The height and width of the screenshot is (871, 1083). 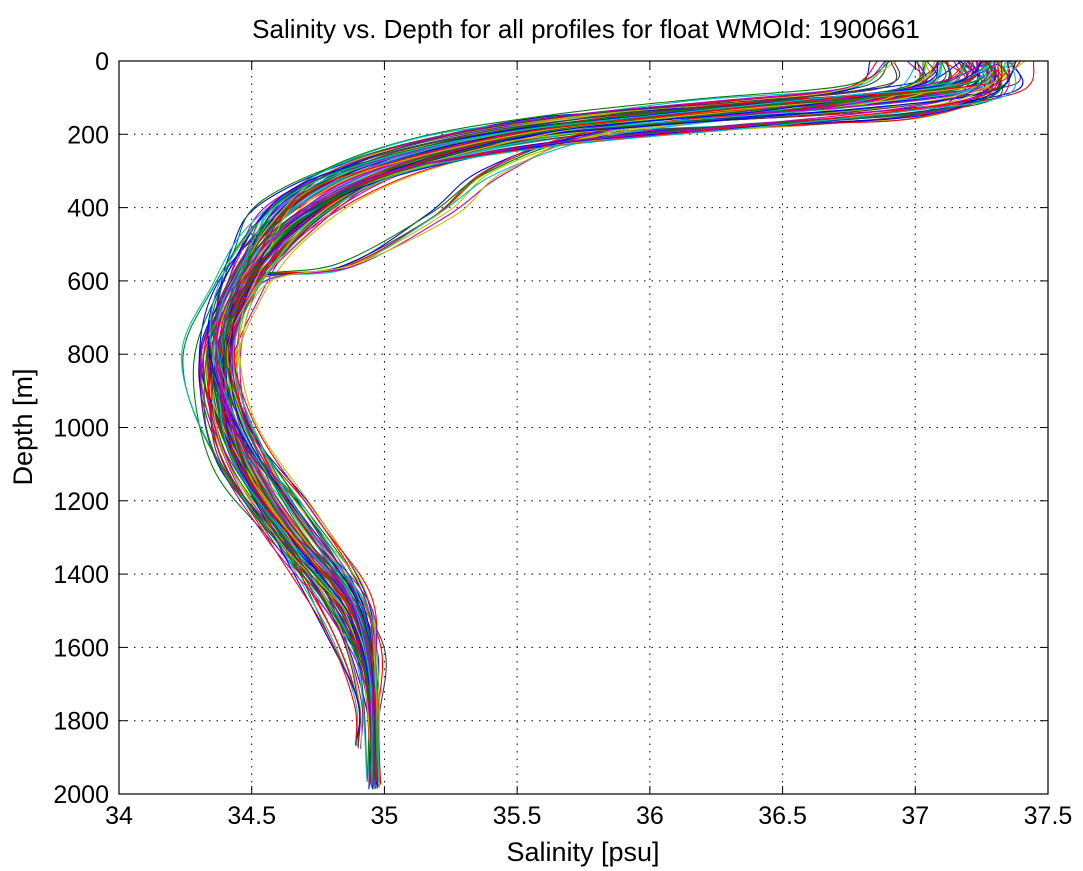 What do you see at coordinates (782, 816) in the screenshot?
I see `x-tick-label: 36.5` at bounding box center [782, 816].